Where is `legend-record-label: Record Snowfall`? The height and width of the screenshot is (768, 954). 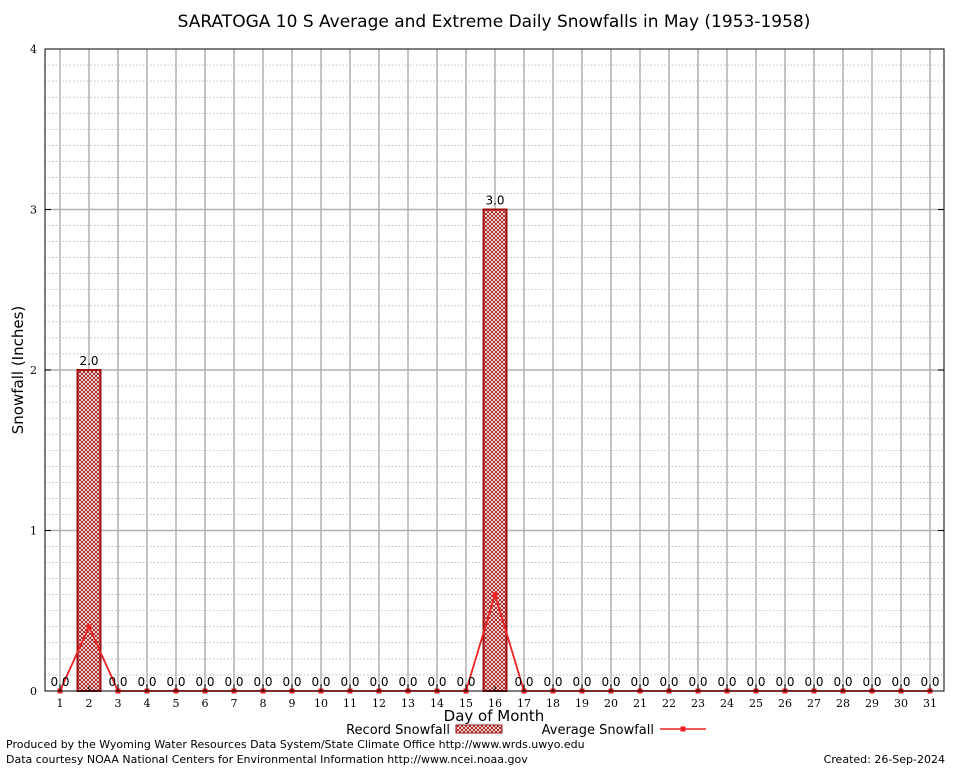 legend-record-label: Record Snowfall is located at coordinates (398, 730).